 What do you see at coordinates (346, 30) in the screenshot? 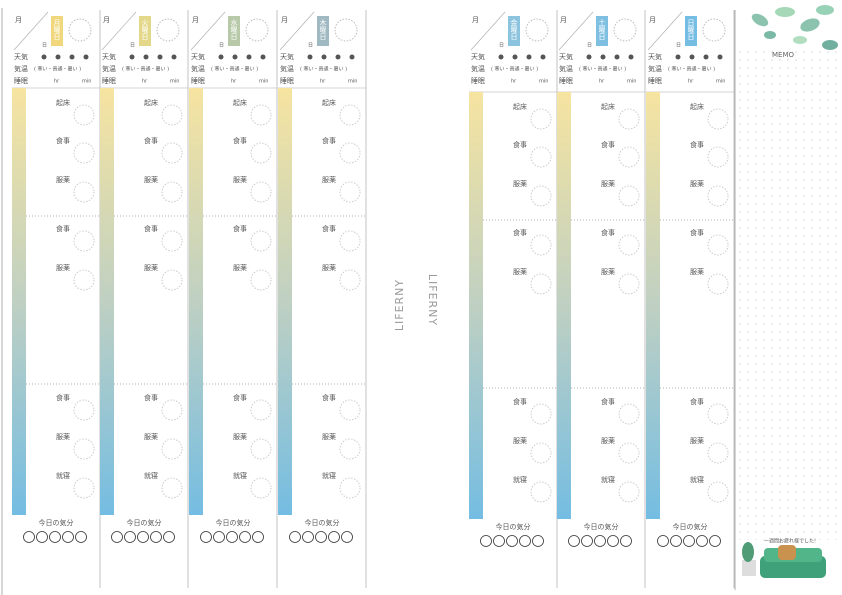
I see `date-circle` at bounding box center [346, 30].